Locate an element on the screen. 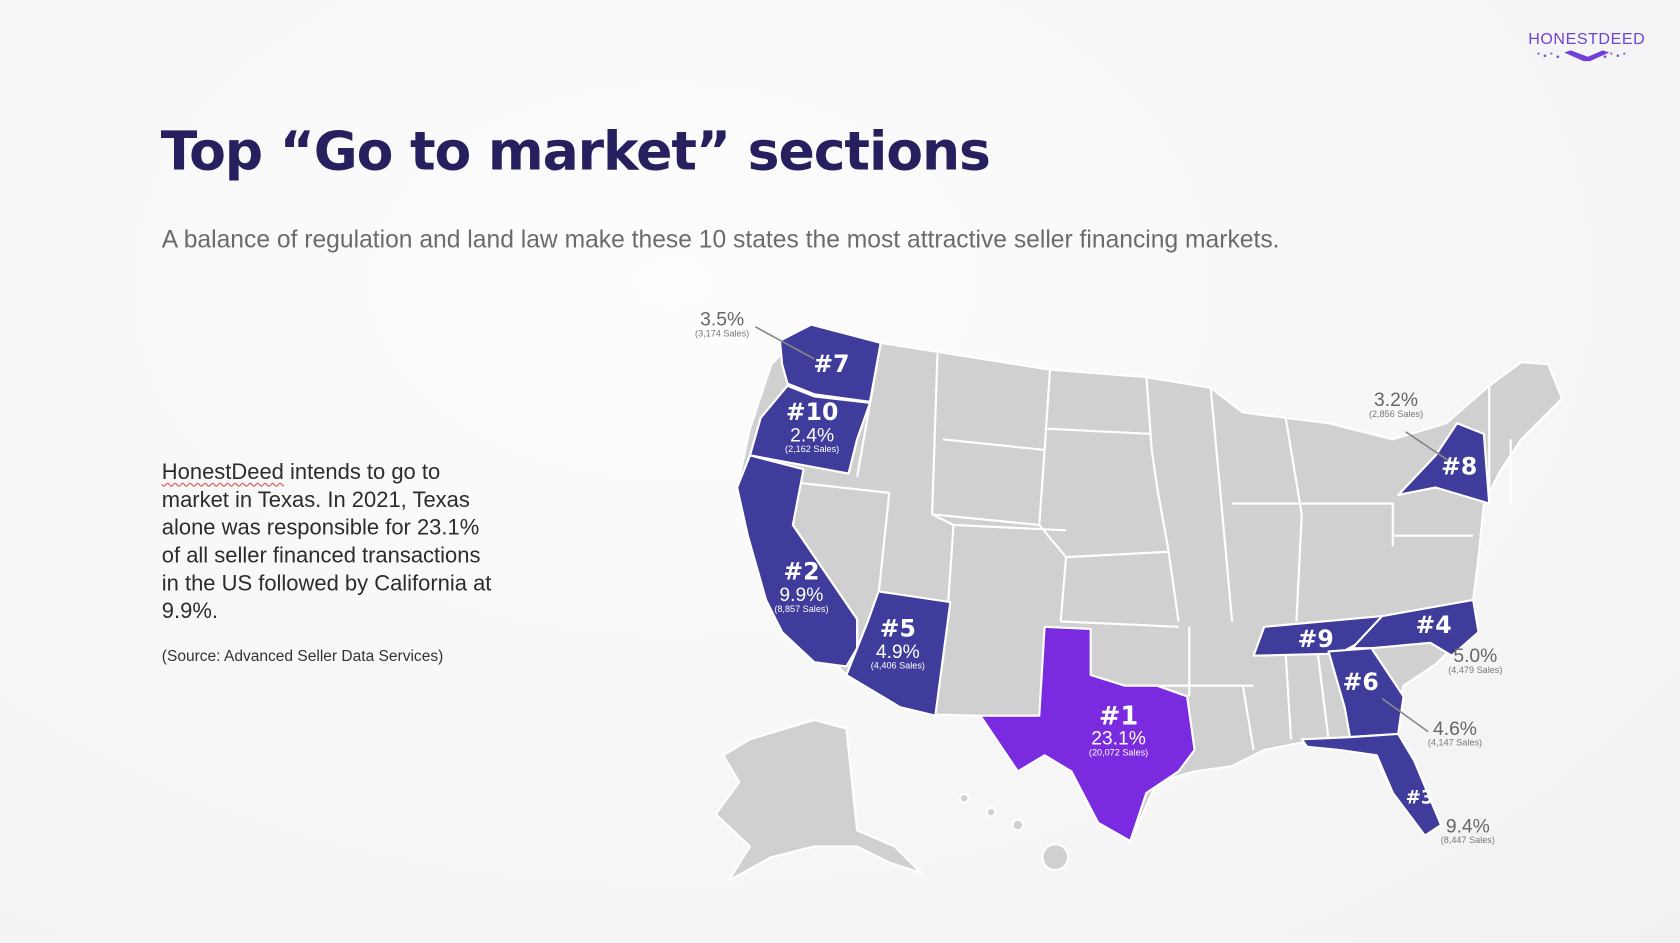 The image size is (1680, 943). rank-label-4: #4 is located at coordinates (1433, 626).